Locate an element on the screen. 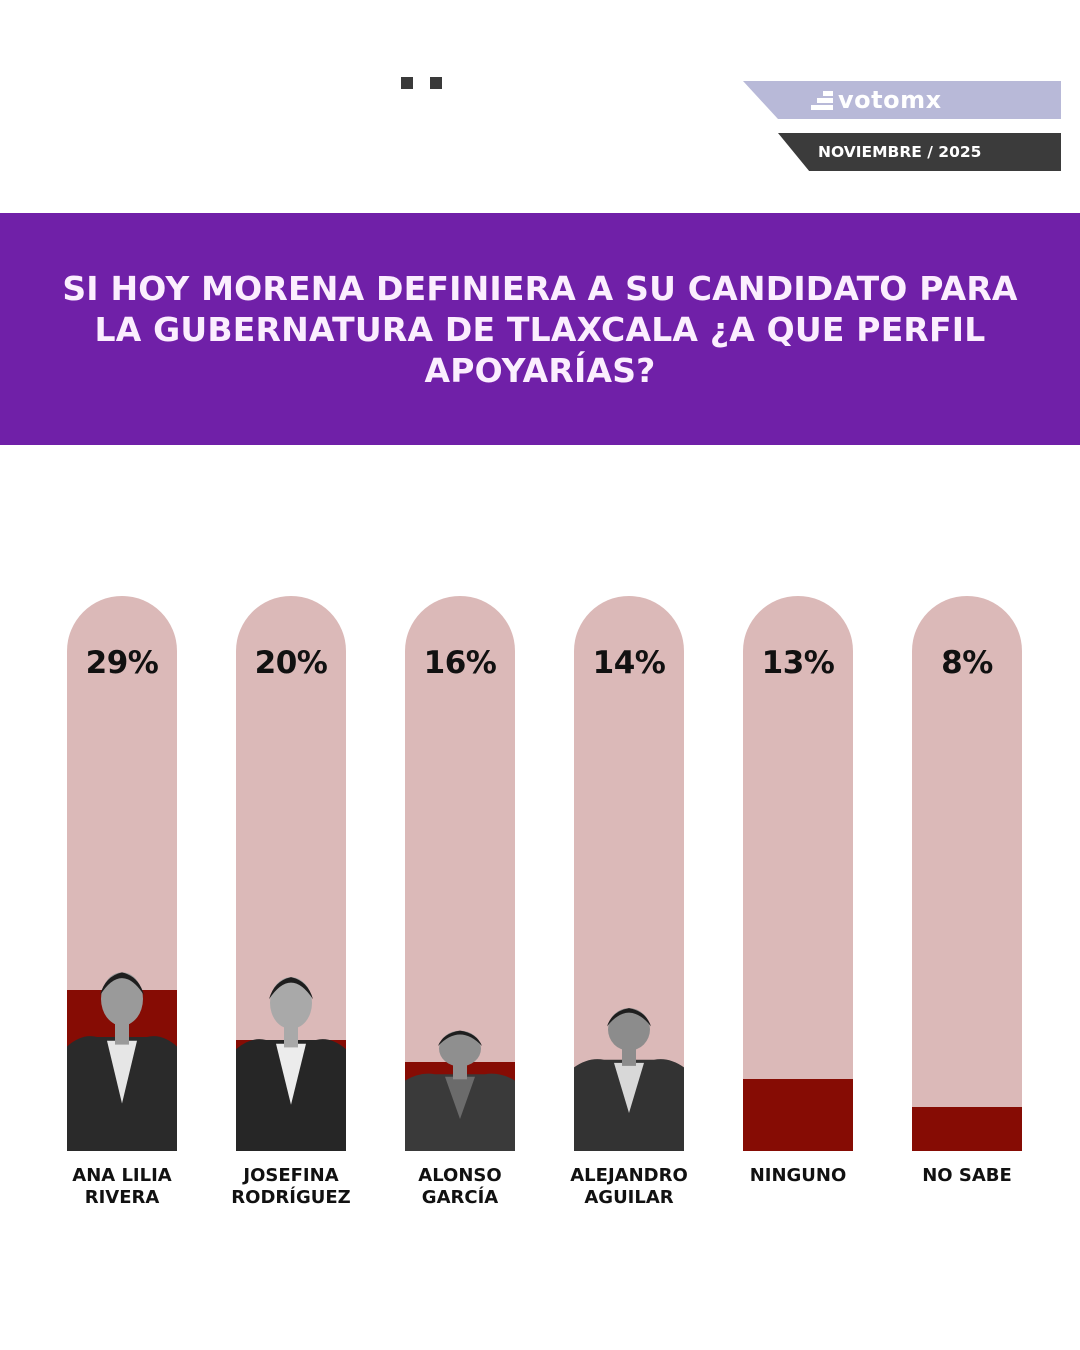 Image resolution: width=1080 pixels, height=1350 pixels. percentage-label: 16% is located at coordinates (460, 663).